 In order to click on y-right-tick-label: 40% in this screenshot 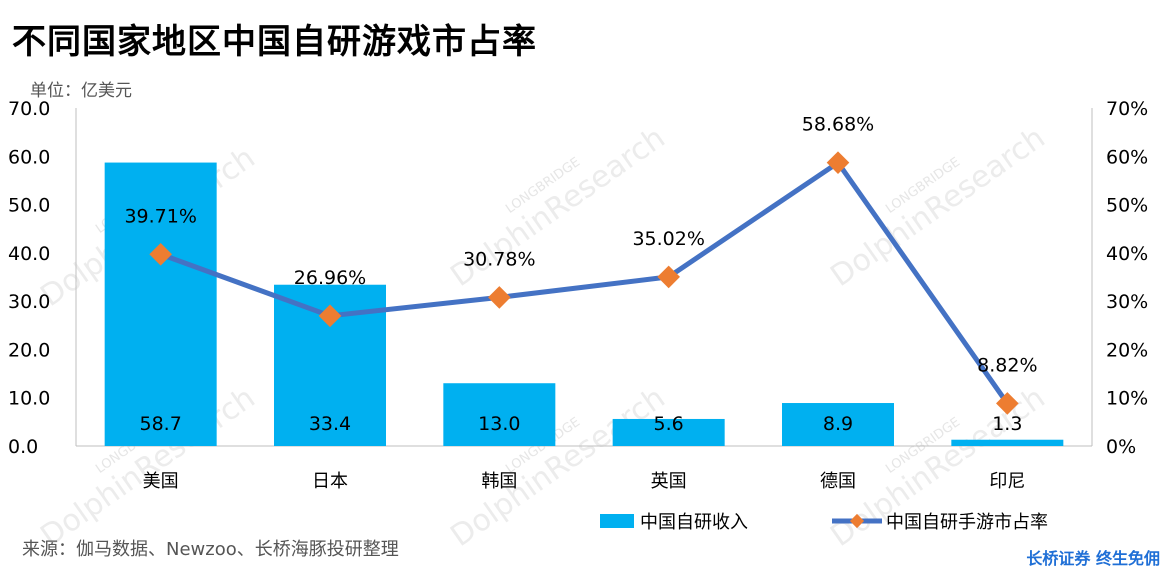, I will do `click(1127, 254)`.